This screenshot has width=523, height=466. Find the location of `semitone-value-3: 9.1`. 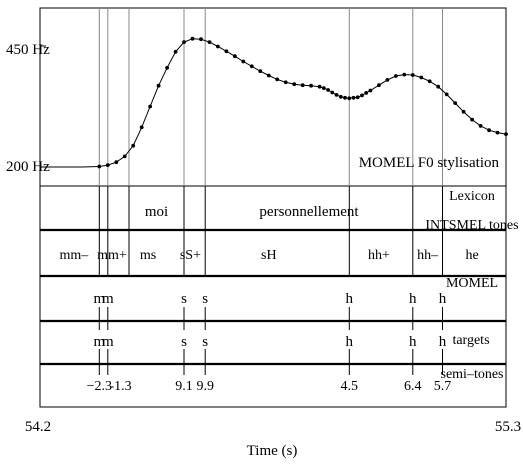

semitone-value-3: 9.1 is located at coordinates (184, 386).